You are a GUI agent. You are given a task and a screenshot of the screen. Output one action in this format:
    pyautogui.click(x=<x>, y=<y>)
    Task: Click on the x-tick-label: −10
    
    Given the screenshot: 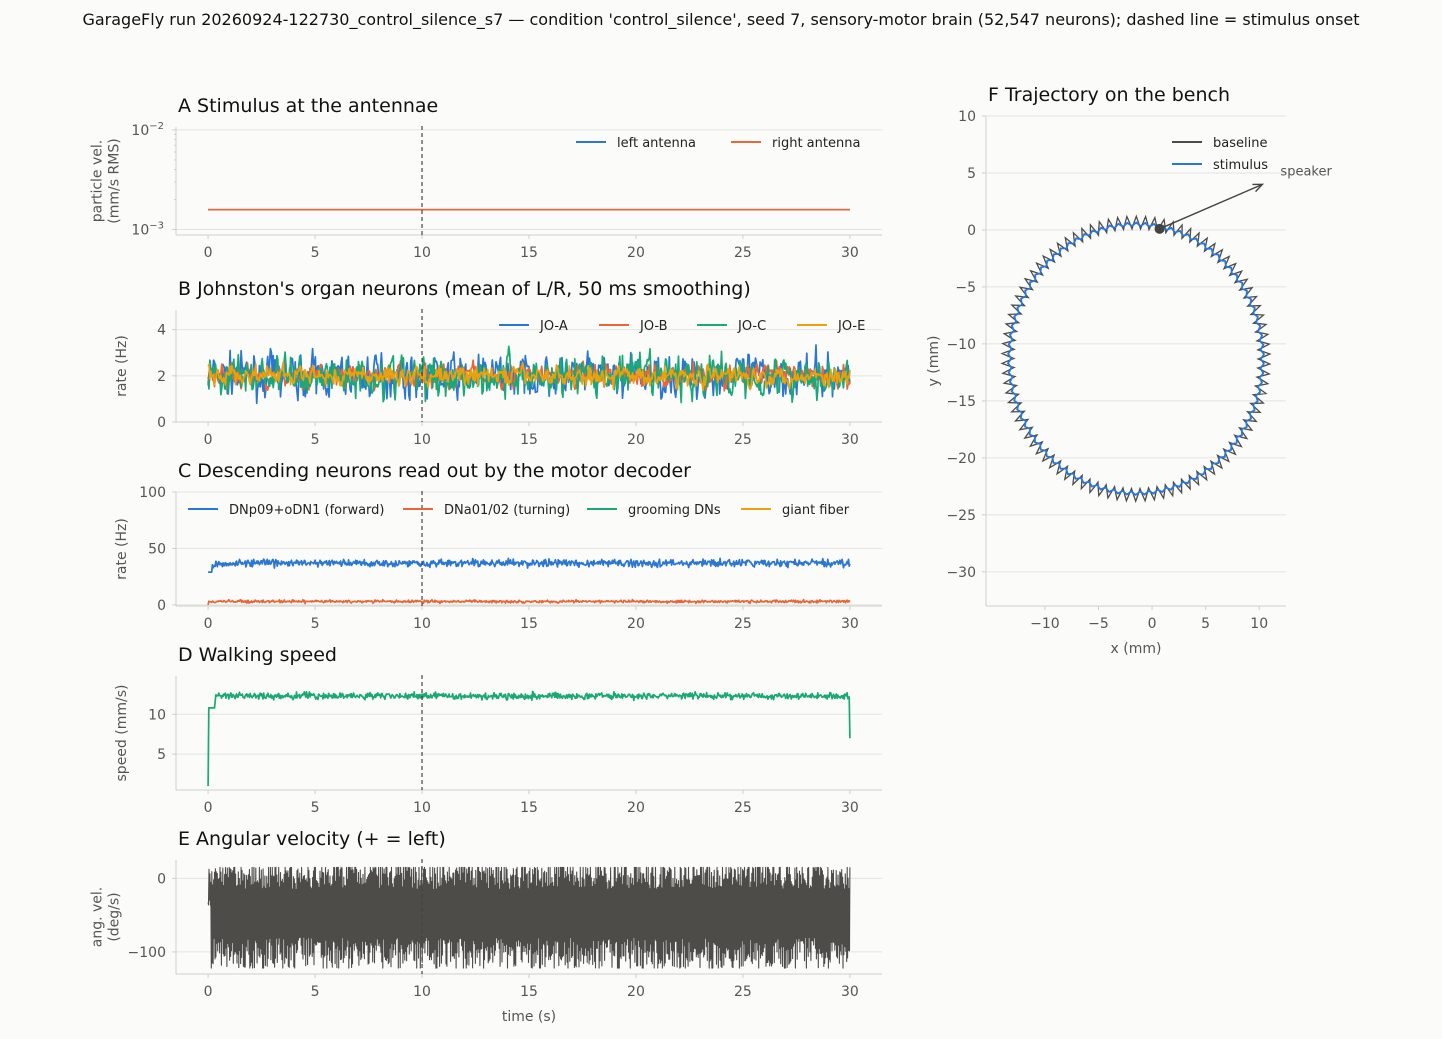 What is the action you would take?
    pyautogui.click(x=1045, y=624)
    